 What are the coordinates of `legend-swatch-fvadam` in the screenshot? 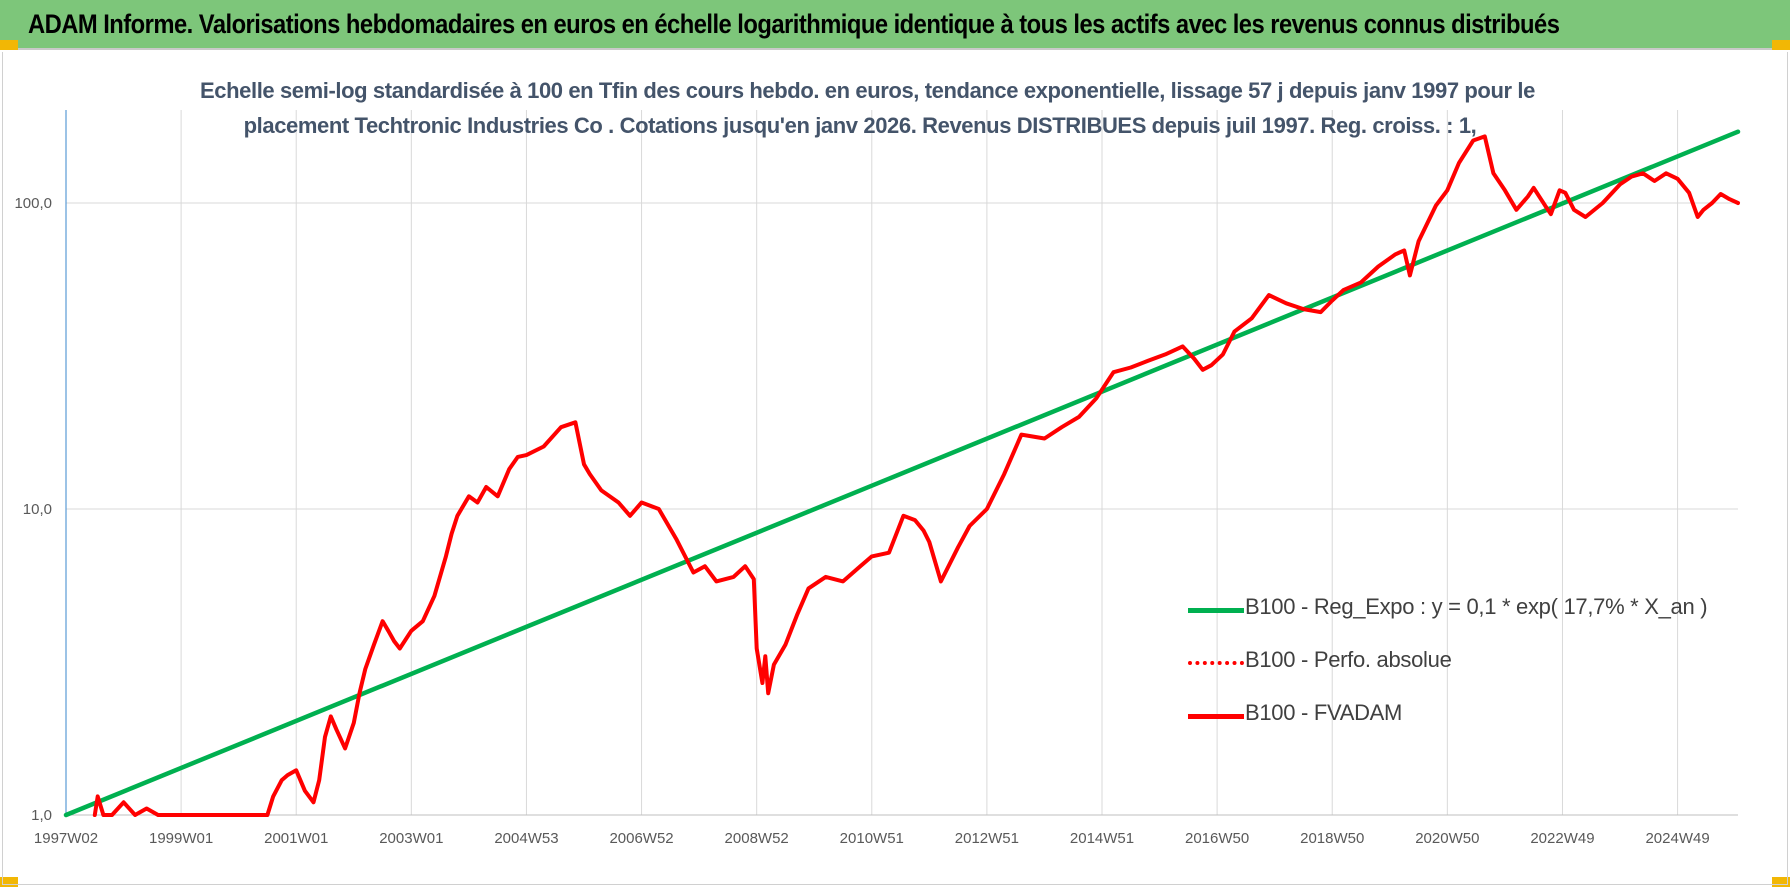 It's located at (1216, 716).